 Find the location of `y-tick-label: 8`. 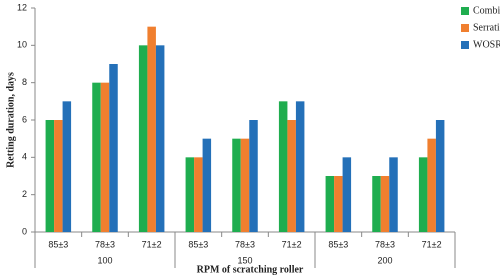

y-tick-label: 8 is located at coordinates (24, 82).